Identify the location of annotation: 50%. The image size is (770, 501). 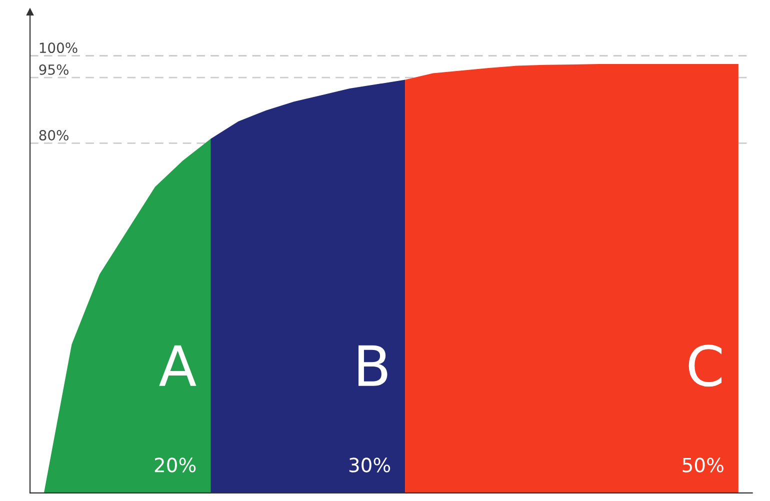
(703, 465).